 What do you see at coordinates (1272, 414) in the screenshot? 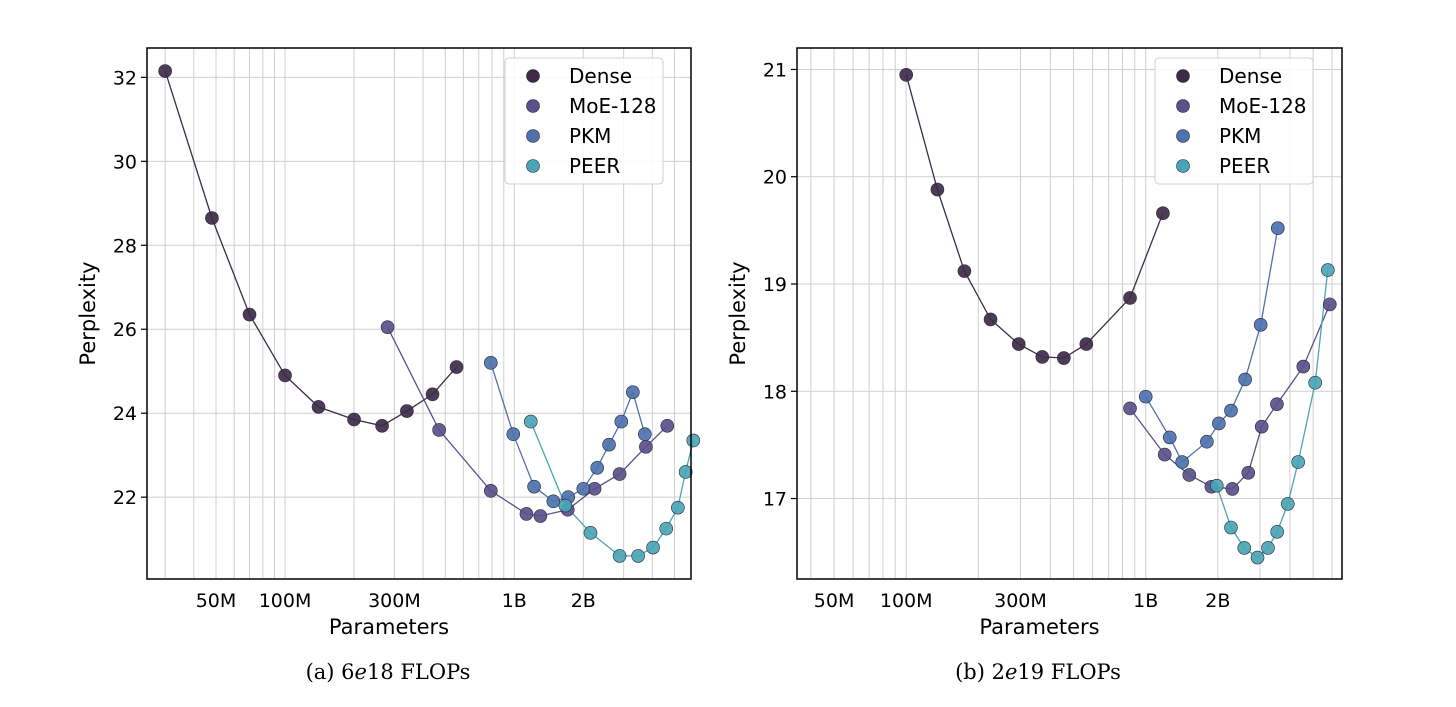
I see `series-line-peer` at bounding box center [1272, 414].